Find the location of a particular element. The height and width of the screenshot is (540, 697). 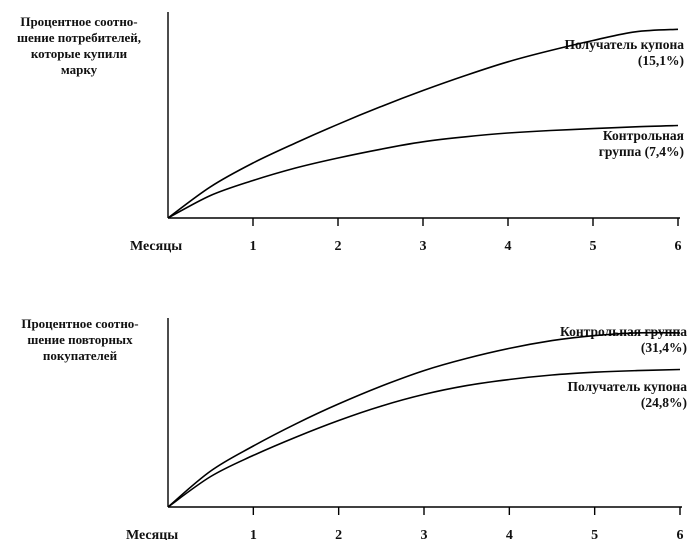

bottom-x-tick-label-1: 1 is located at coordinates (253, 534).